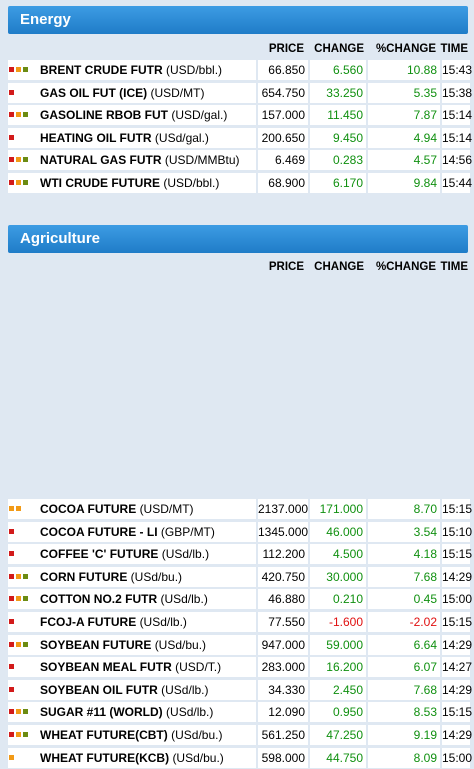  What do you see at coordinates (286, 49) in the screenshot?
I see `price-column-header: PRICE` at bounding box center [286, 49].